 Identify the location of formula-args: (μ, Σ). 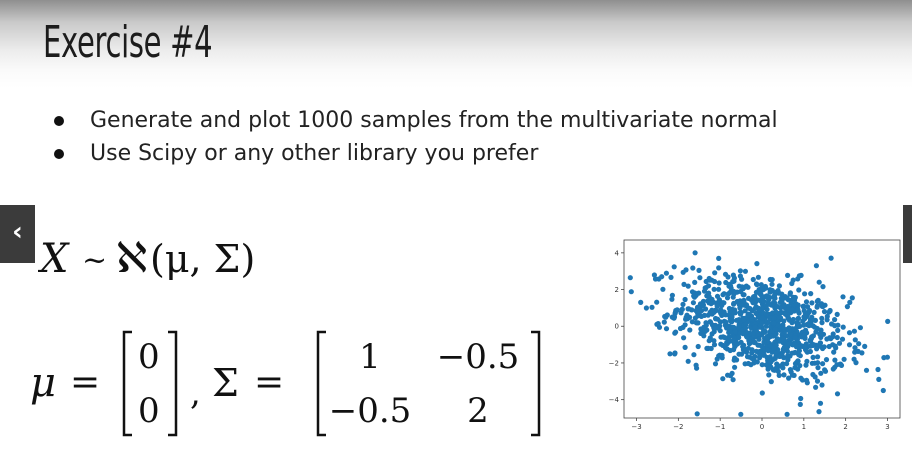
(202, 259).